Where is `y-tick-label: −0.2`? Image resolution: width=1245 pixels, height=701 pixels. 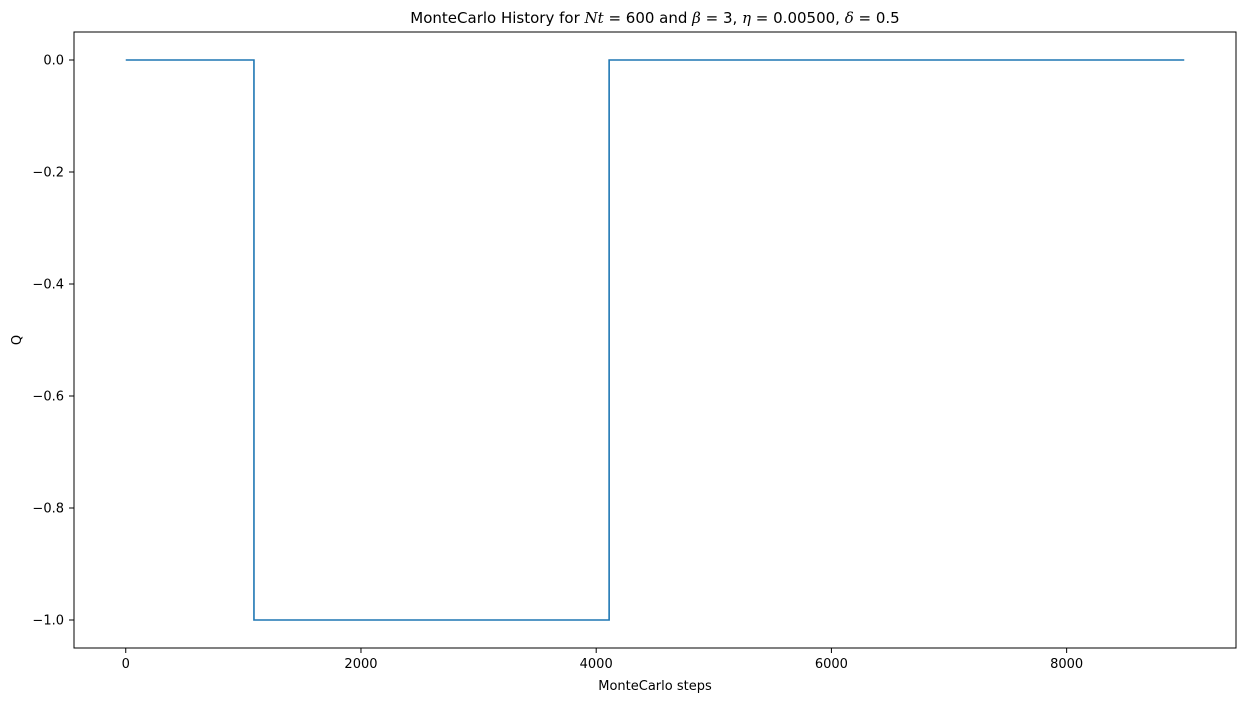 y-tick-label: −0.2 is located at coordinates (48, 173).